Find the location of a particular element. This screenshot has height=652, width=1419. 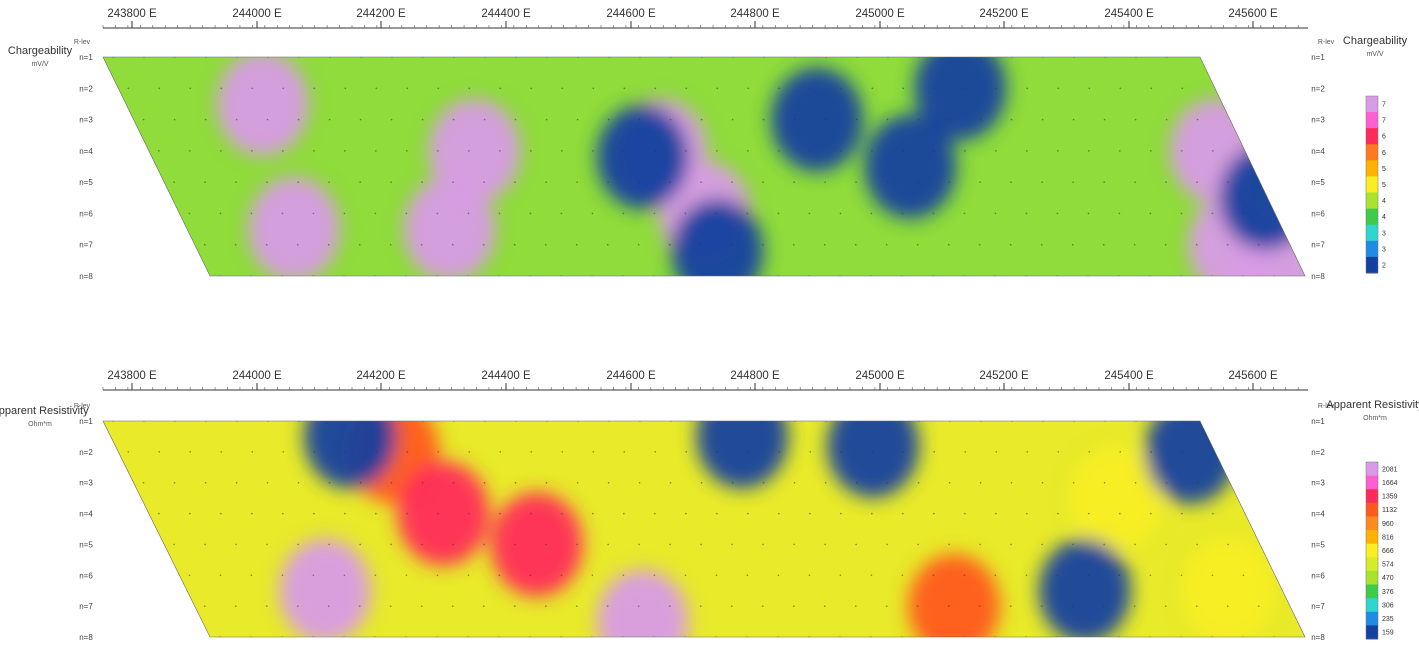

x-tick-label: 244800 E is located at coordinates (755, 14).